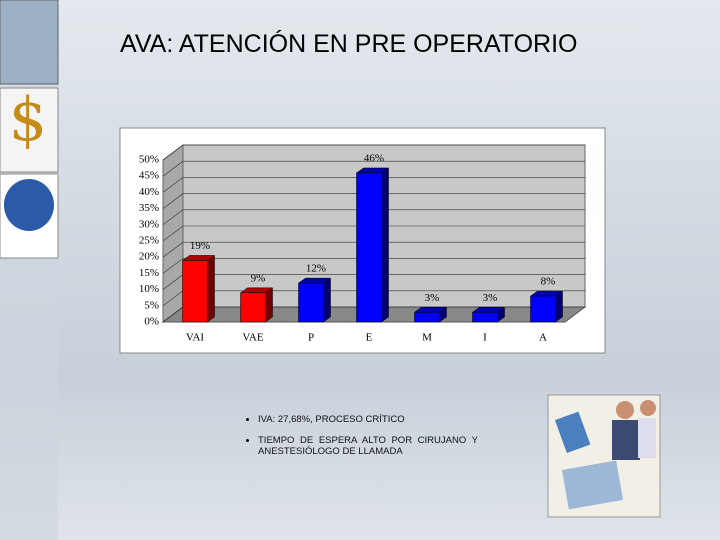 The width and height of the screenshot is (720, 540). Describe the element at coordinates (149, 160) in the screenshot. I see `y-tick-label: 50%` at that location.